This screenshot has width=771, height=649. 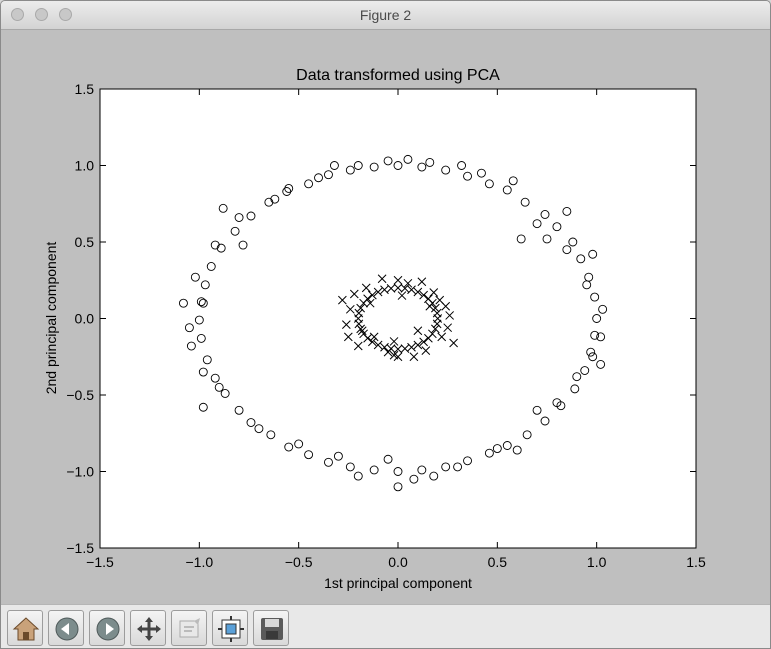 What do you see at coordinates (51, 318) in the screenshot?
I see `y-axis-label: 2nd principal component` at bounding box center [51, 318].